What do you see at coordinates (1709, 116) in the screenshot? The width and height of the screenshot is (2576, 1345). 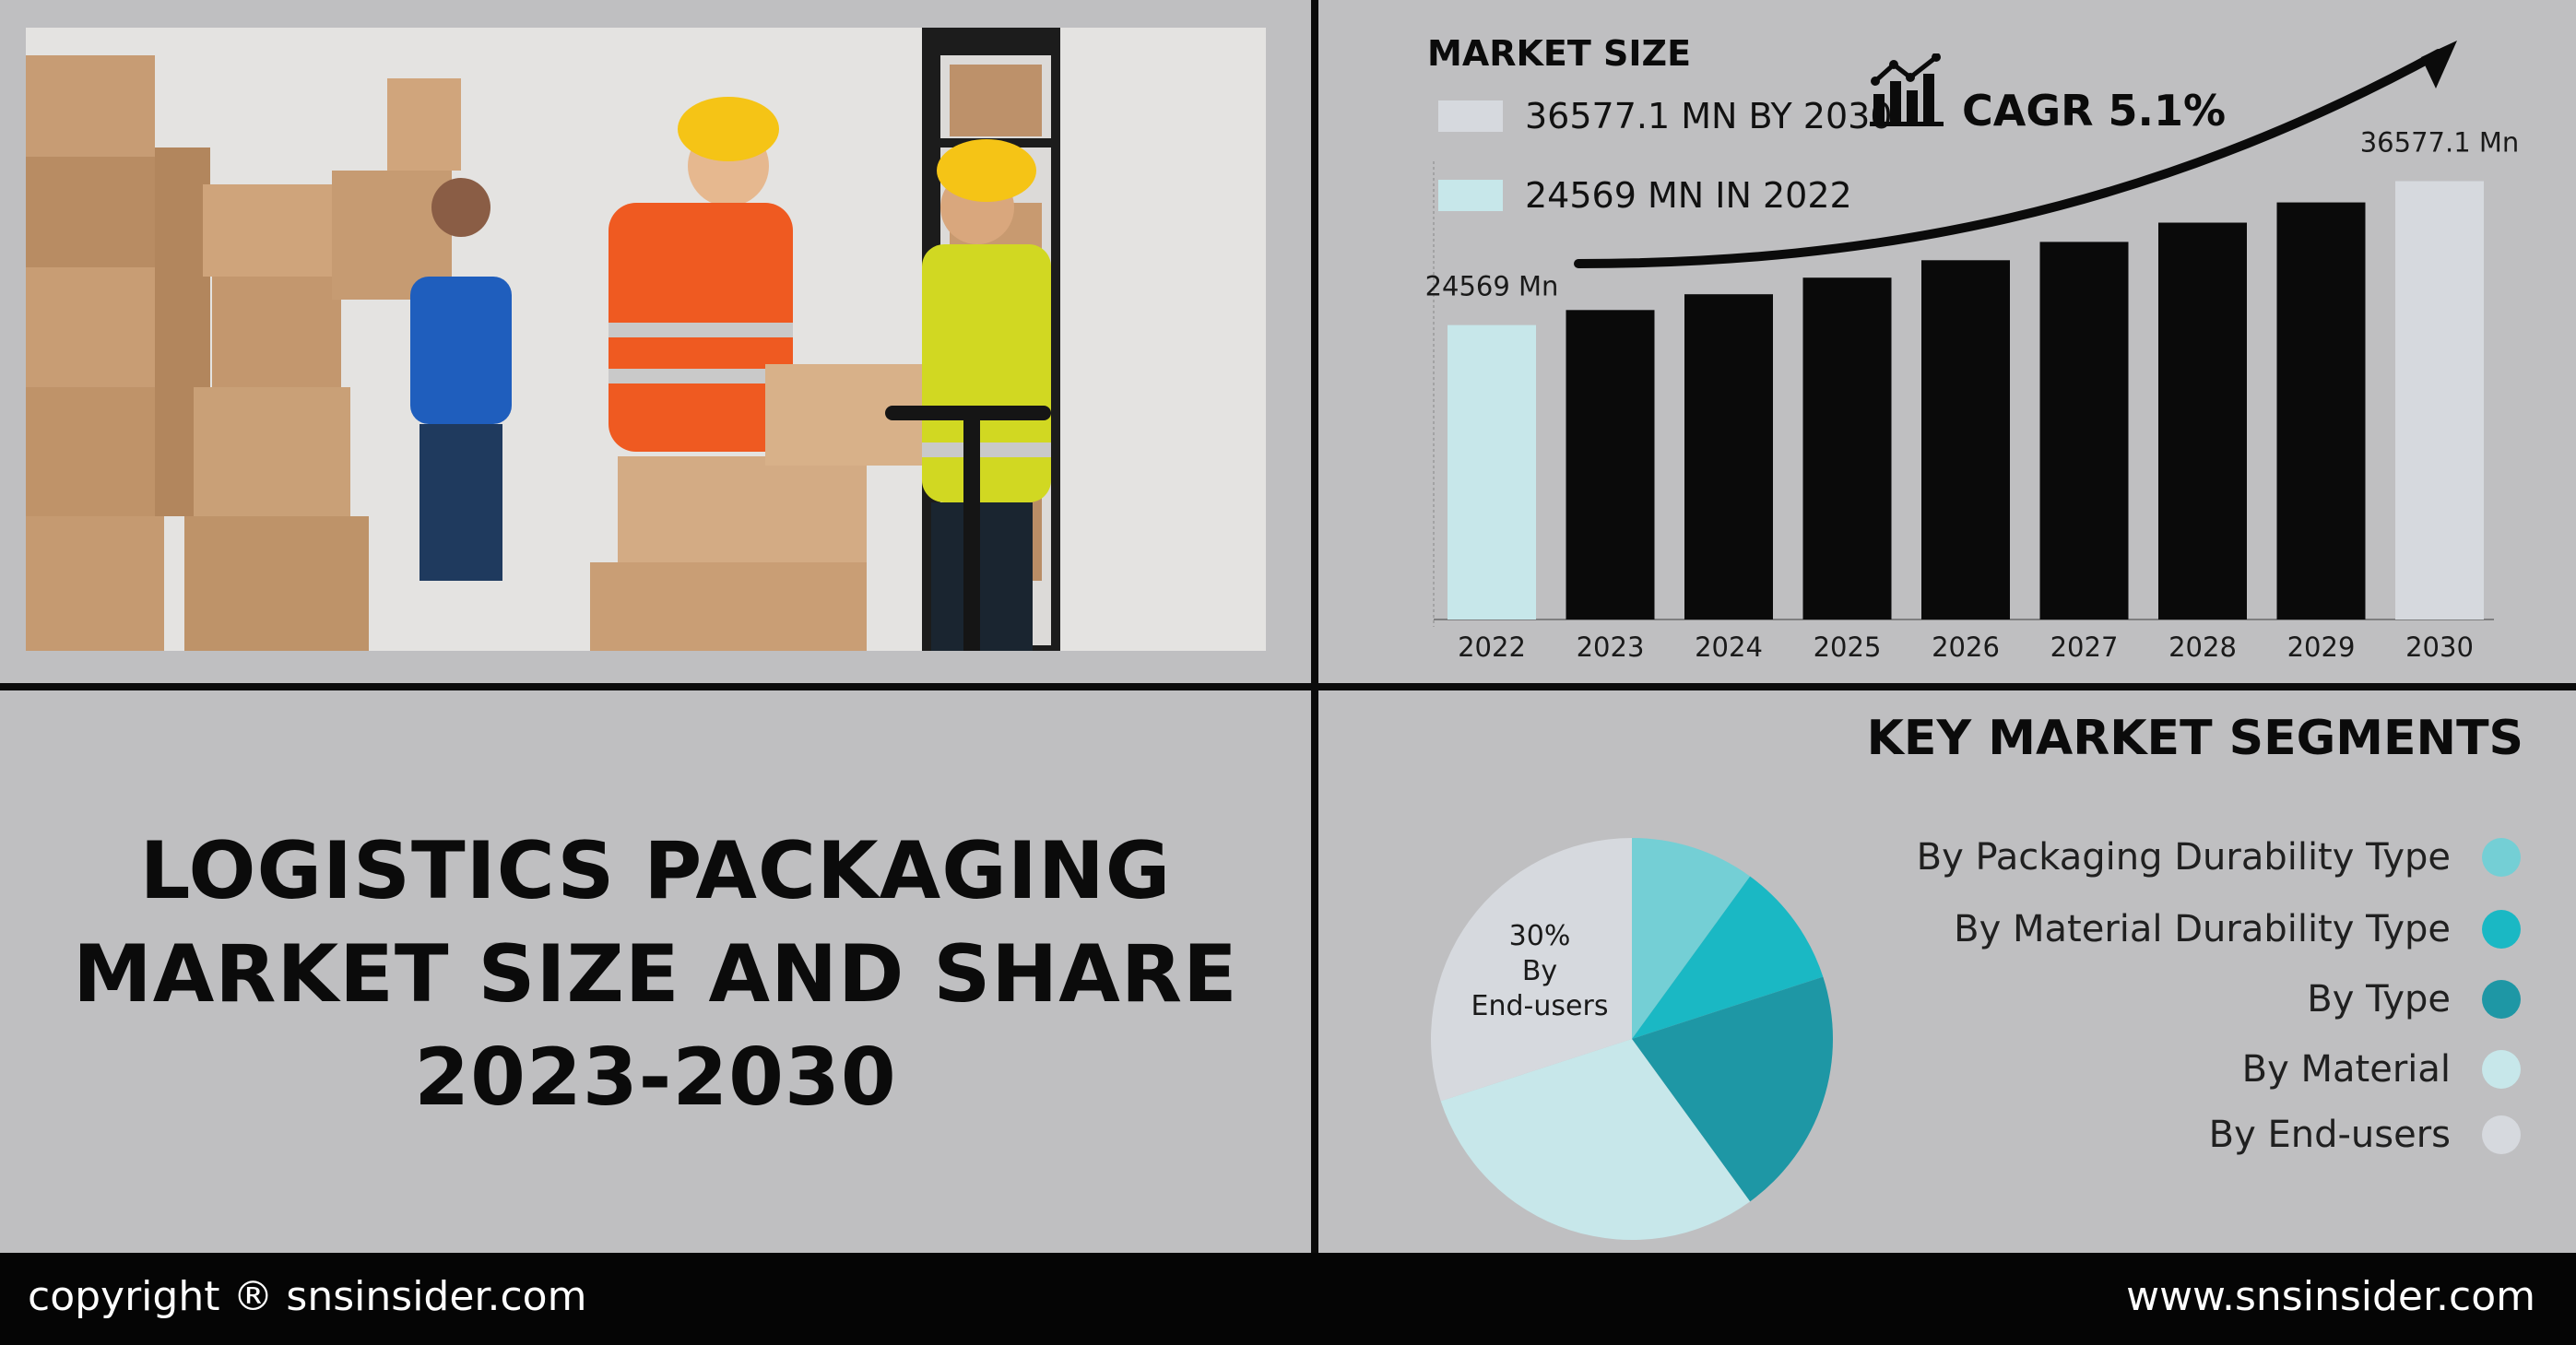 I see `legend-2030-label: 36577.1 MN BY 2030` at bounding box center [1709, 116].